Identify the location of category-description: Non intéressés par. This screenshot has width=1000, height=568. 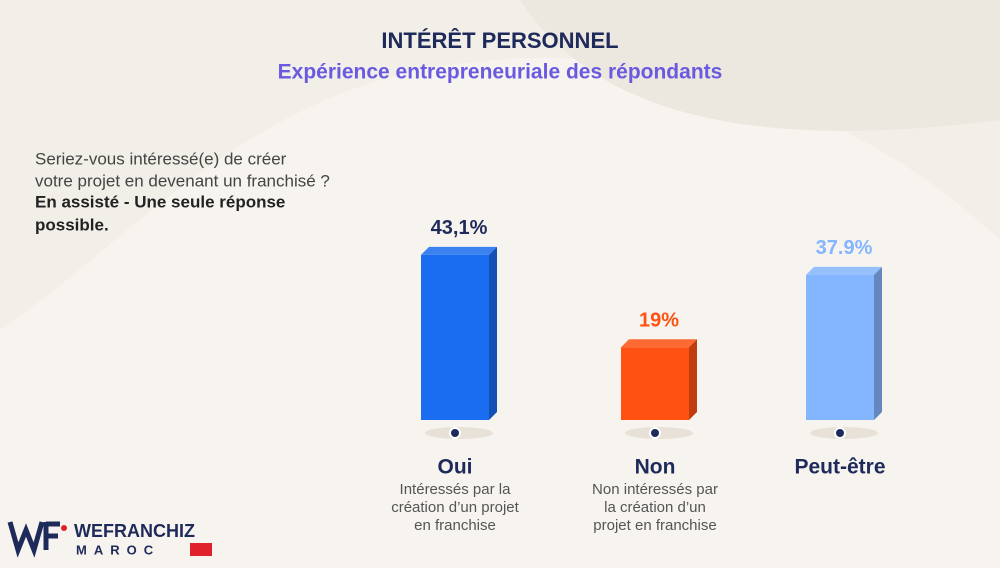
(655, 489).